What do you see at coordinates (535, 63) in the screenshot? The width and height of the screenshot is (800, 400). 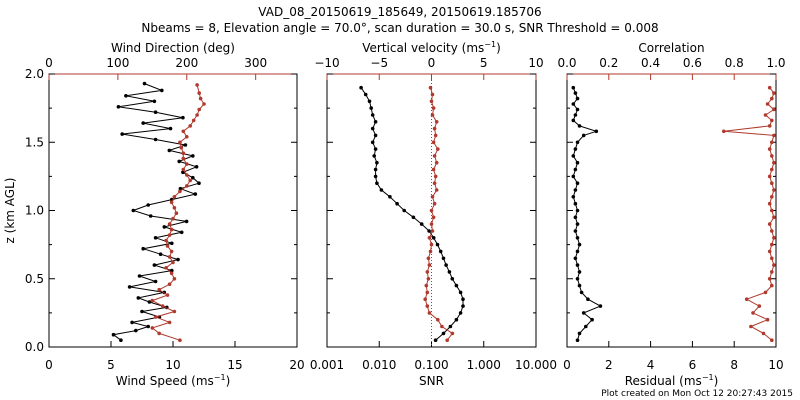 I see `top-tick-label: 10` at bounding box center [535, 63].